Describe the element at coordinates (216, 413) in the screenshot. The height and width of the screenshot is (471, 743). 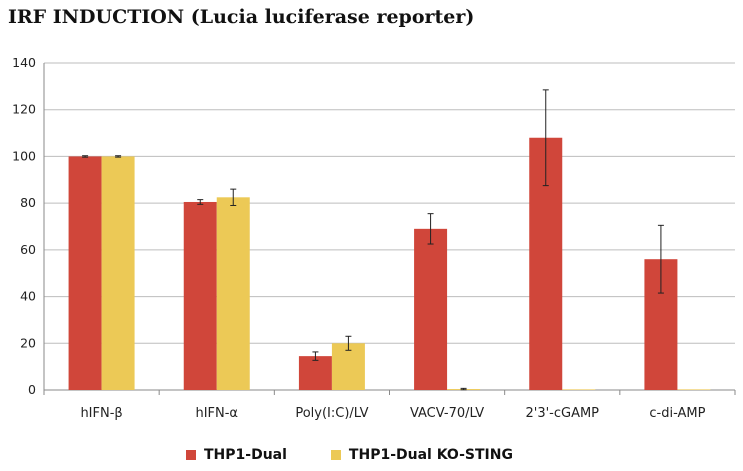
I see `x-category-label: hIFN-α` at that location.